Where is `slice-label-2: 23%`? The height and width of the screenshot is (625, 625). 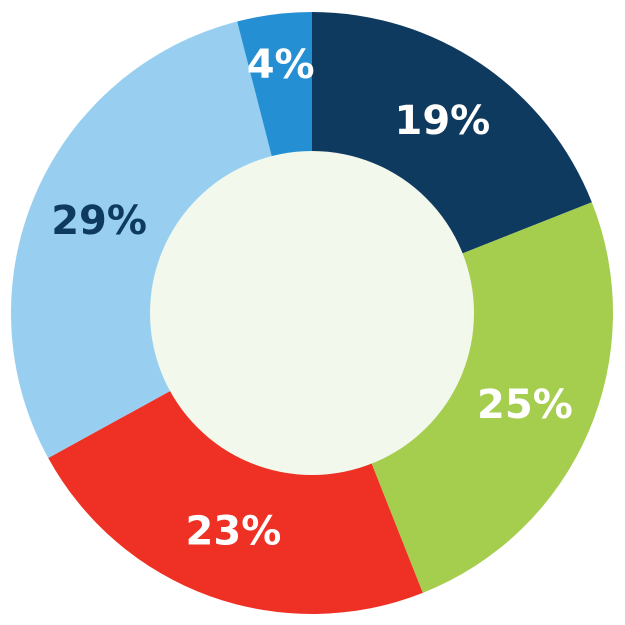
slice-label-2: 23% is located at coordinates (234, 531).